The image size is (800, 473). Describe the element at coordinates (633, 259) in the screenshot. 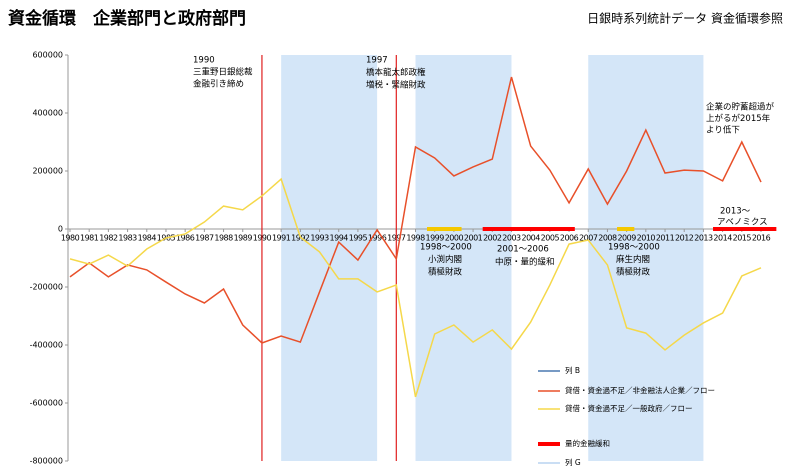

I see `annotation: 麻生内閣` at that location.